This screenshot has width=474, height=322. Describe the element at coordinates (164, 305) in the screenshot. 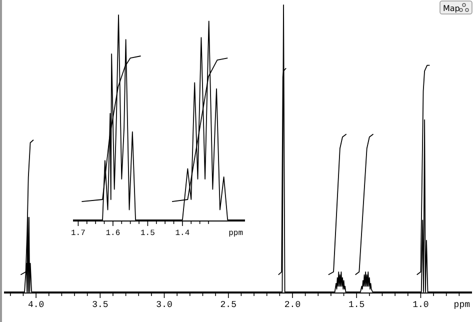

I see `x-tick-label: 3.0` at that location.